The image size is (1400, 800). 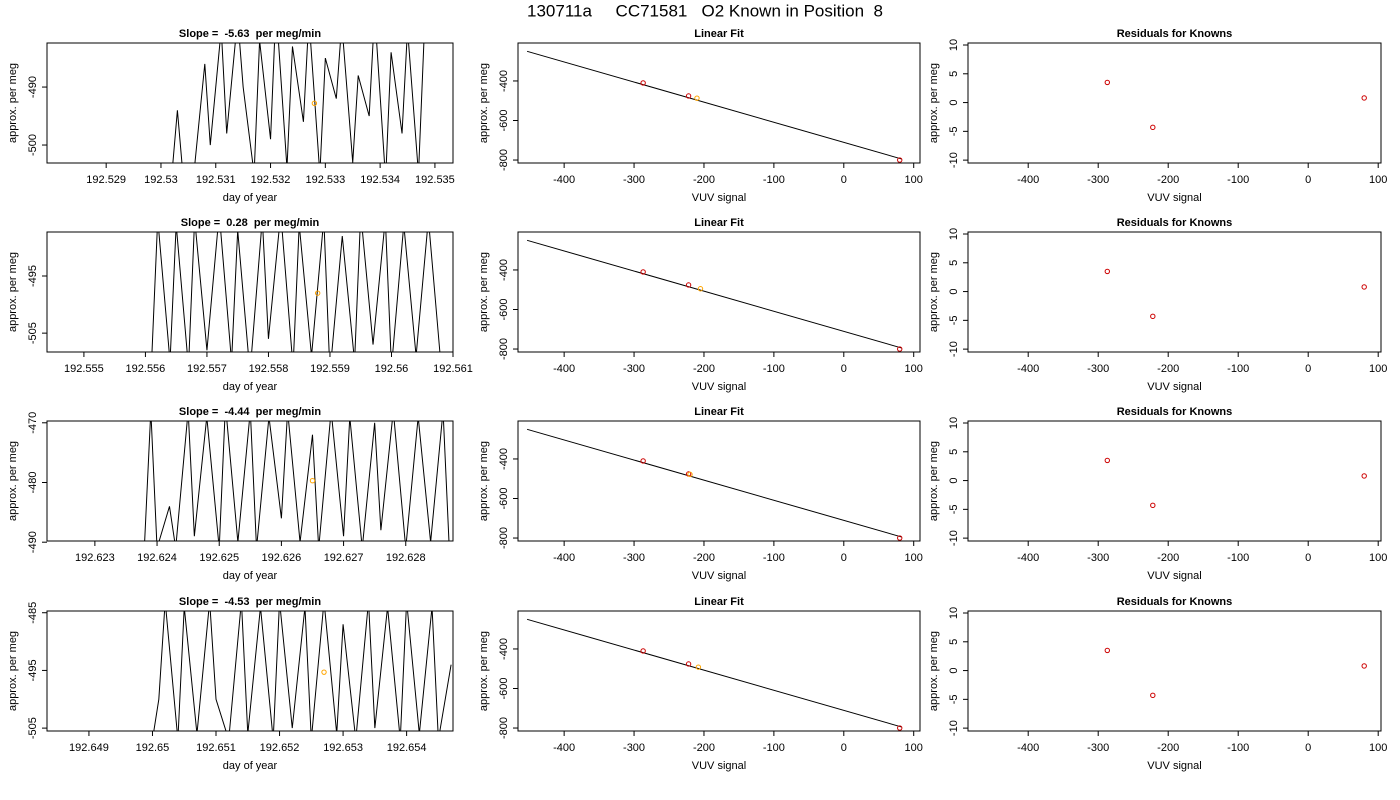 I want to click on panel-title: Linear Fit, so click(x=719, y=34).